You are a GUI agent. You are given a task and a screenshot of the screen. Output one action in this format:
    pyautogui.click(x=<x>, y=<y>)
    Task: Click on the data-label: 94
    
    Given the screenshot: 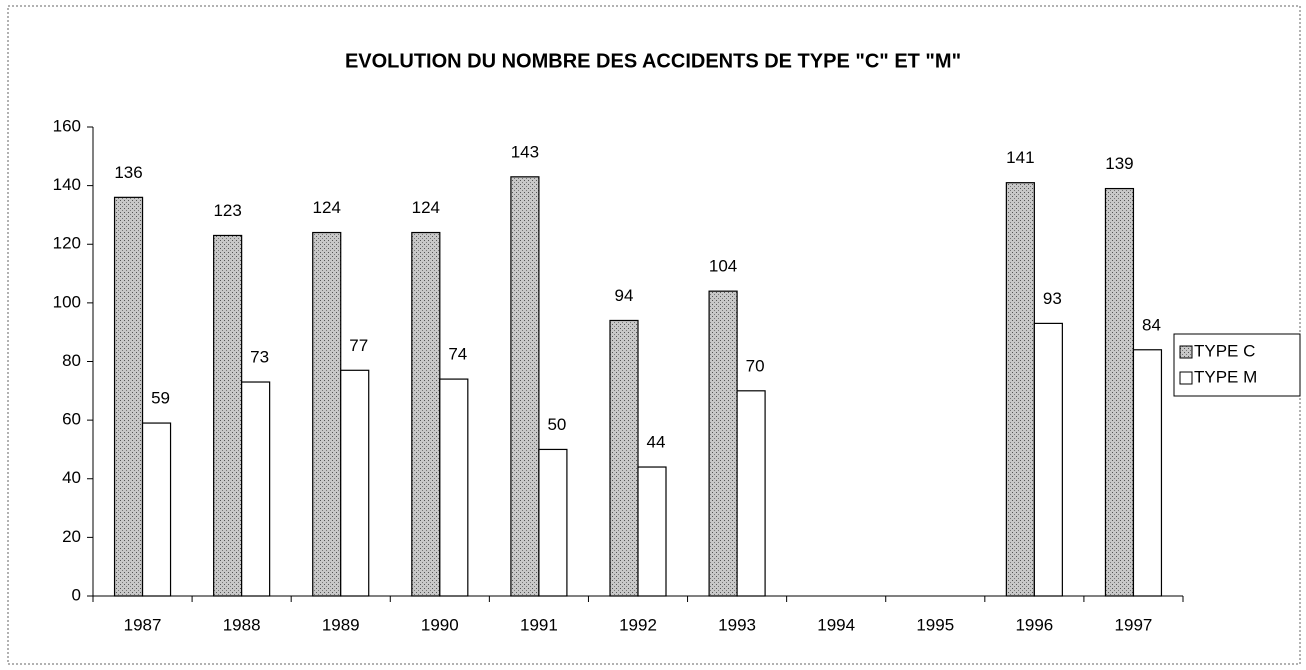 What is the action you would take?
    pyautogui.click(x=624, y=295)
    